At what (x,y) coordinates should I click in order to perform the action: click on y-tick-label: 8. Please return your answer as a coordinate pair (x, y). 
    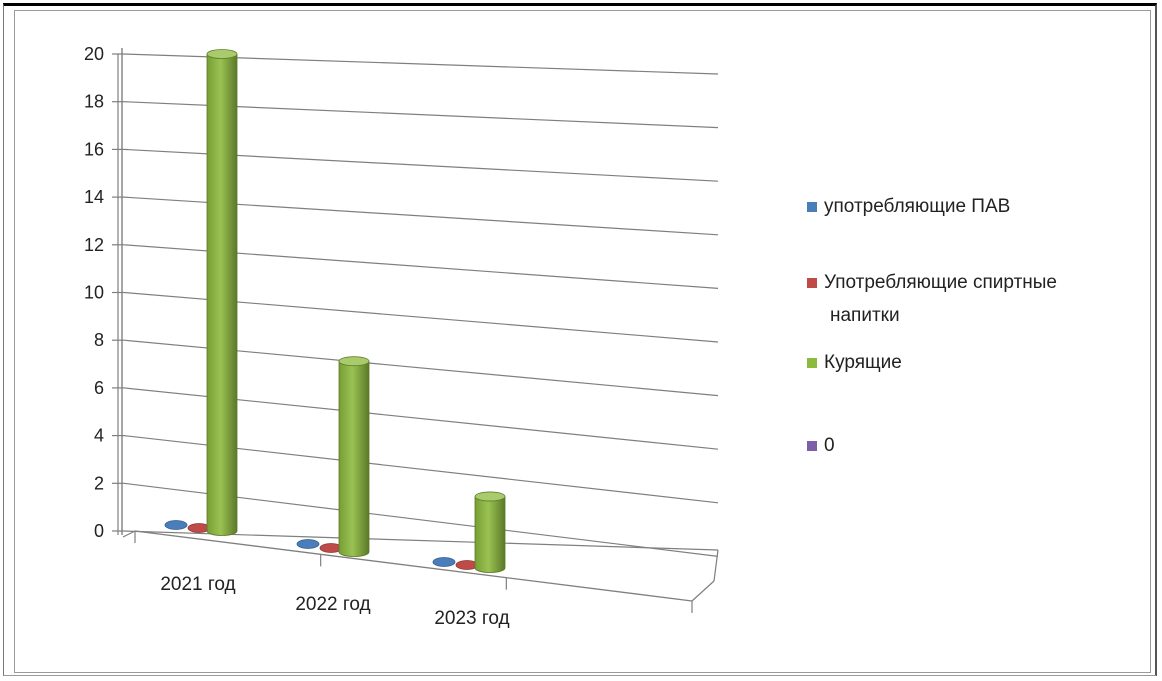
    Looking at the image, I should click on (99, 340).